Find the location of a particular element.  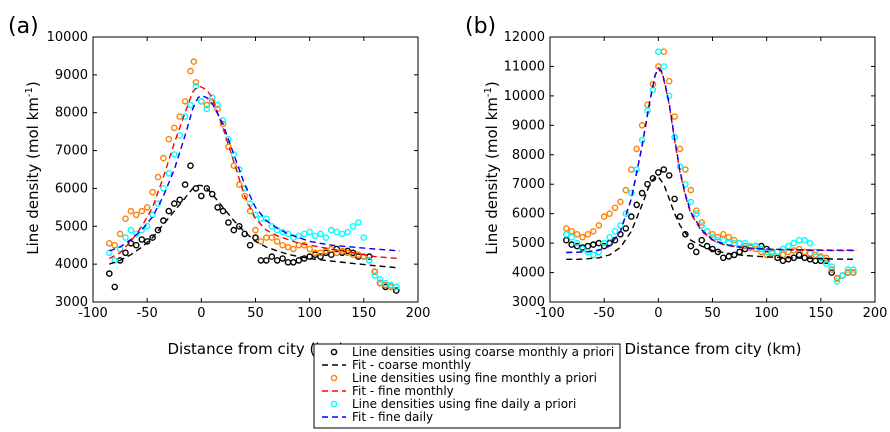

legend-entry: Fit - coarse monthly is located at coordinates (396, 365).